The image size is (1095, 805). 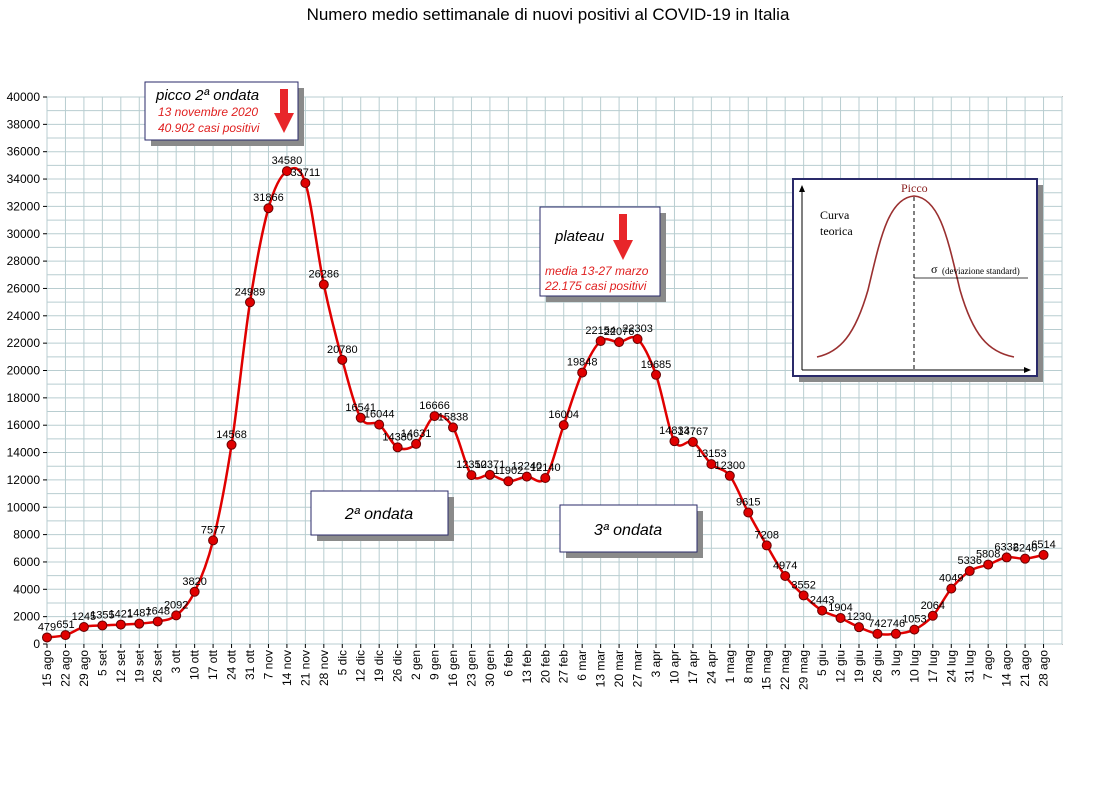 I want to click on y-tick-label: 8000, so click(x=26, y=535).